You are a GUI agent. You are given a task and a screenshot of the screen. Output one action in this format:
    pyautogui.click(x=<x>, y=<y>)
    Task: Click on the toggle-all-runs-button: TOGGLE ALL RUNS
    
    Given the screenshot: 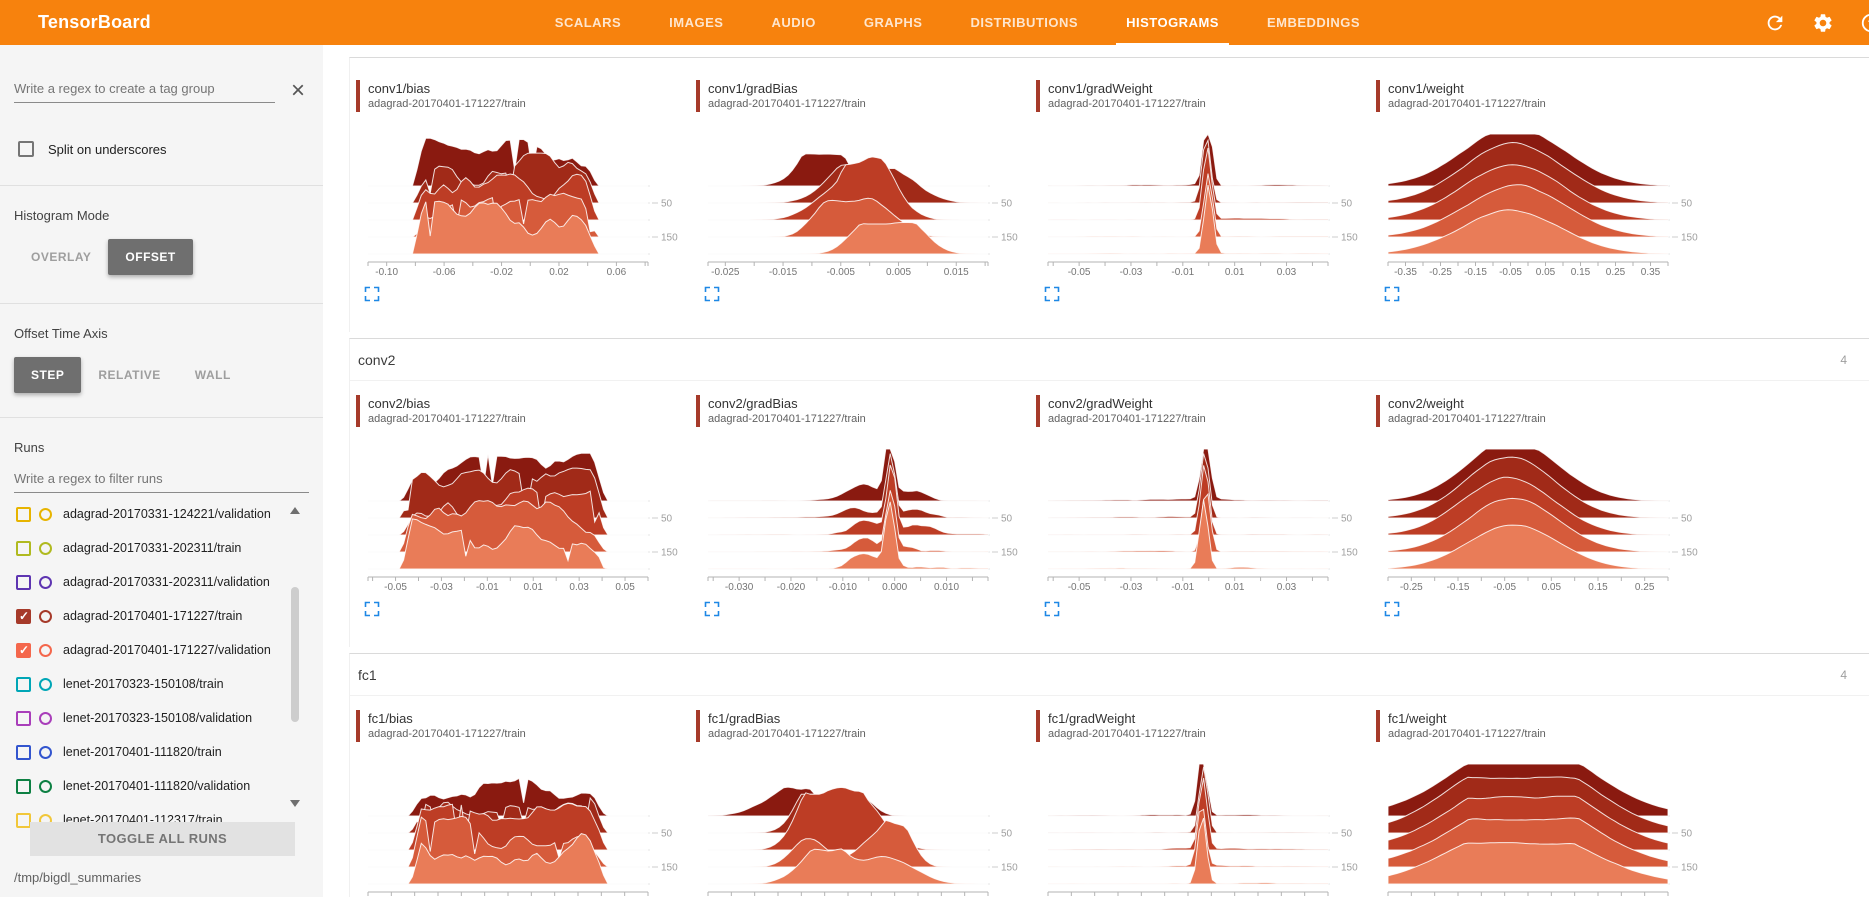 What is the action you would take?
    pyautogui.click(x=162, y=839)
    